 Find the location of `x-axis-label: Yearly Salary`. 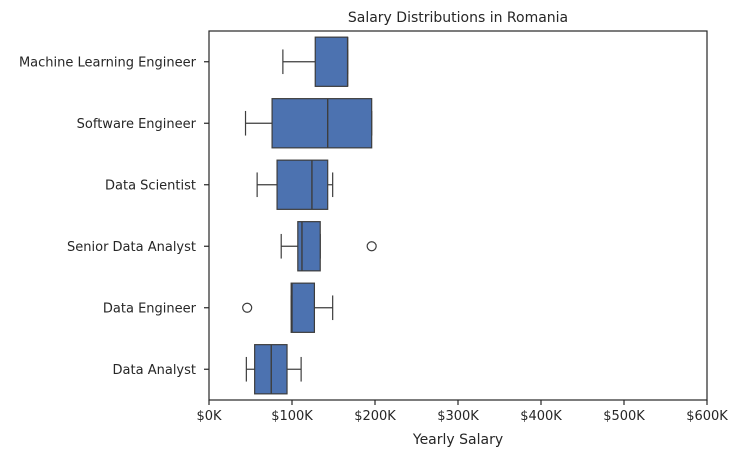

x-axis-label: Yearly Salary is located at coordinates (457, 440).